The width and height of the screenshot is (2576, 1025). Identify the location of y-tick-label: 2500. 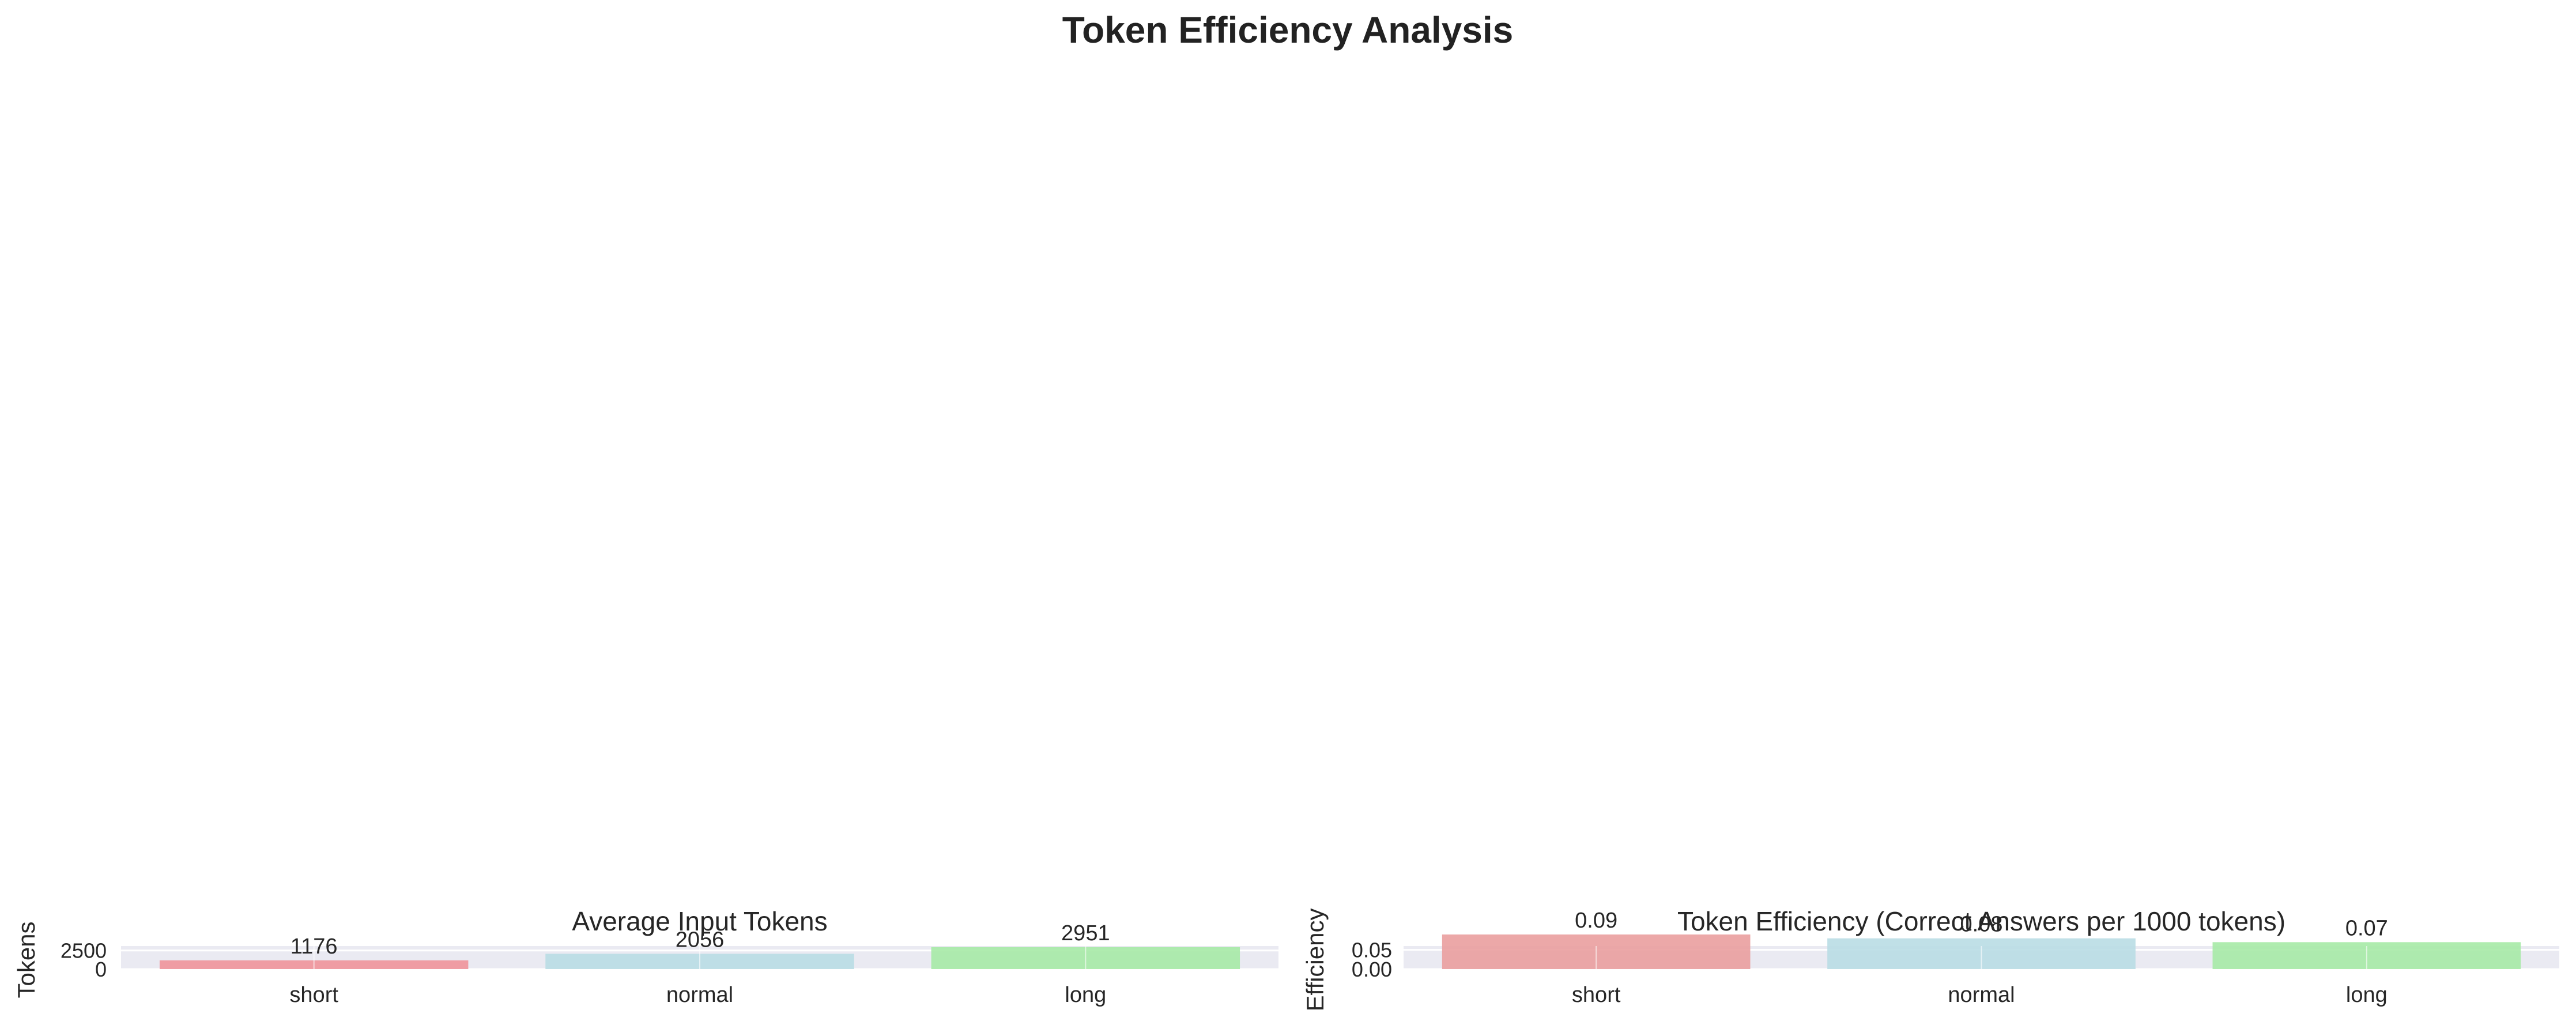
(84, 951).